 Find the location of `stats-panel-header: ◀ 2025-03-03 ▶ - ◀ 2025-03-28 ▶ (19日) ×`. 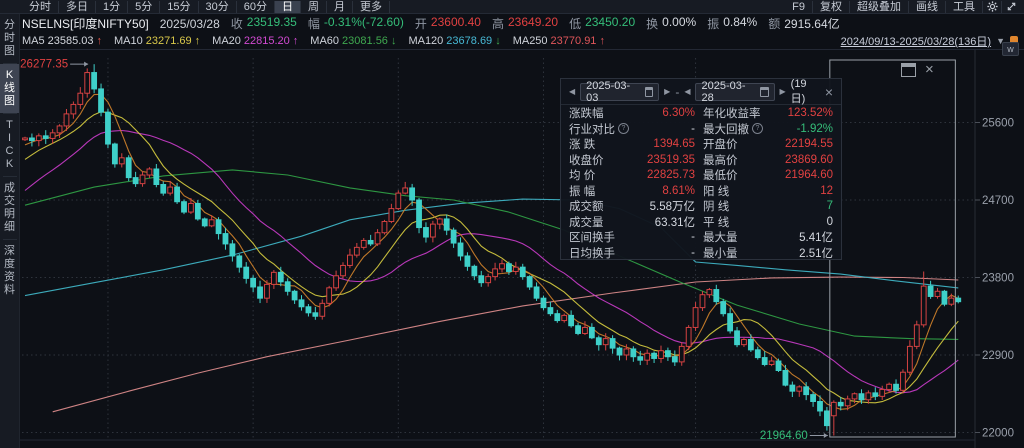

stats-panel-header: ◀ 2025-03-03 ▶ - ◀ 2025-03-28 ▶ (19日) × is located at coordinates (701, 91).